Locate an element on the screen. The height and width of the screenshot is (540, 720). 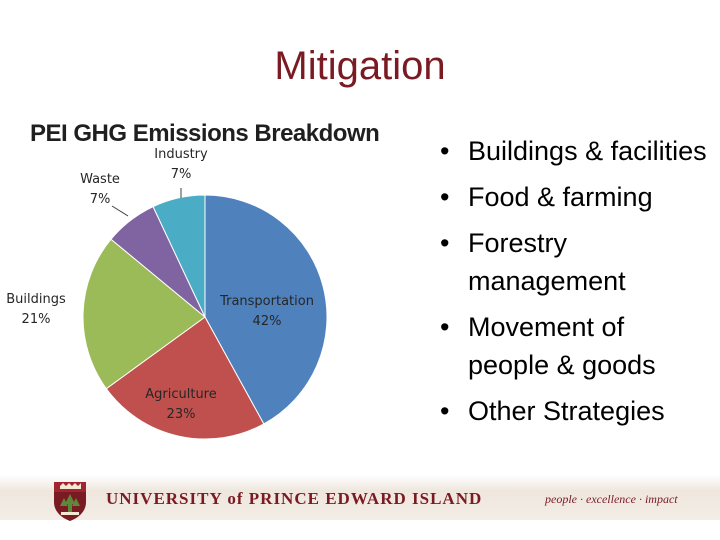
chart-title: PEI GHG Emissions Breakdown is located at coordinates (205, 133).